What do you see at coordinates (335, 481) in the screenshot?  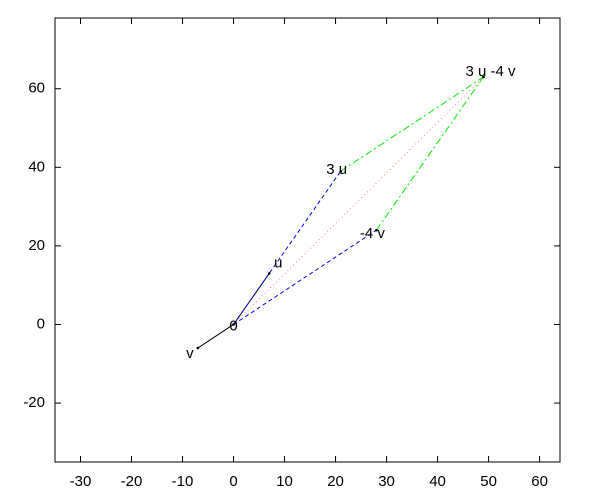 I see `x-tick-label: 20` at bounding box center [335, 481].